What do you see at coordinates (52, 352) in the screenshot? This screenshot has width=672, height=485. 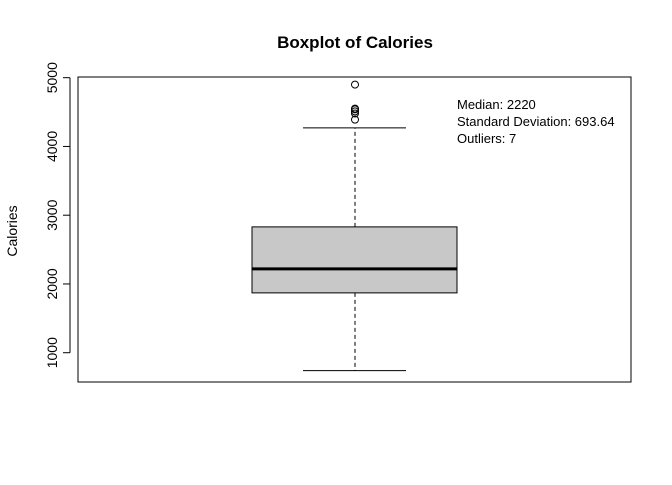 I see `y-tick-label-1000: 1000` at bounding box center [52, 352].